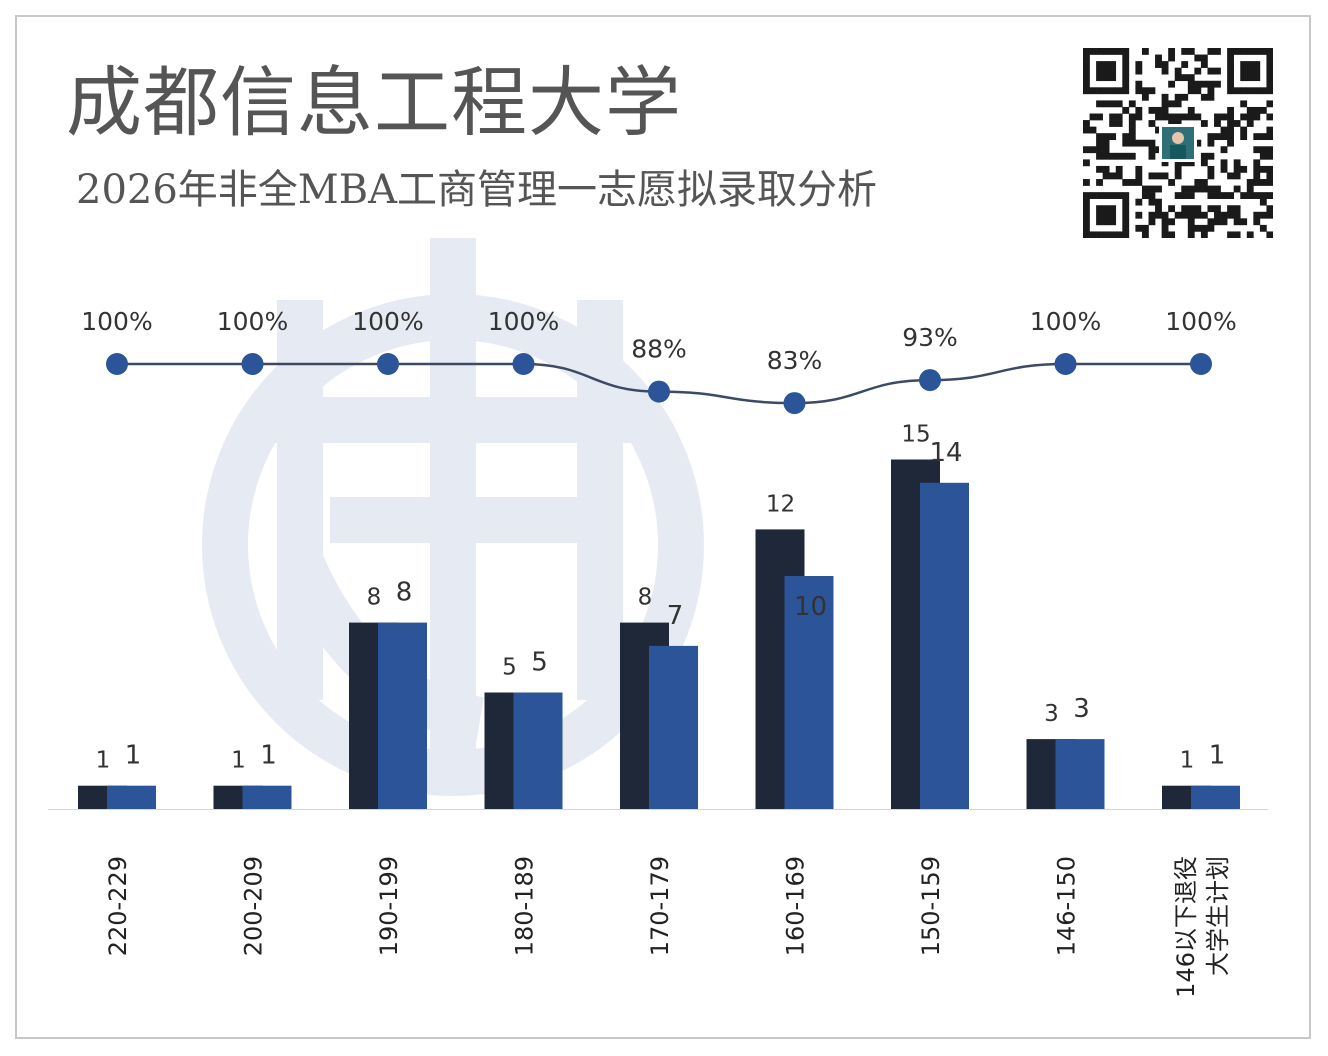 This screenshot has height=1056, width=1328. I want to click on data-label-series2-0: 1, so click(133, 756).